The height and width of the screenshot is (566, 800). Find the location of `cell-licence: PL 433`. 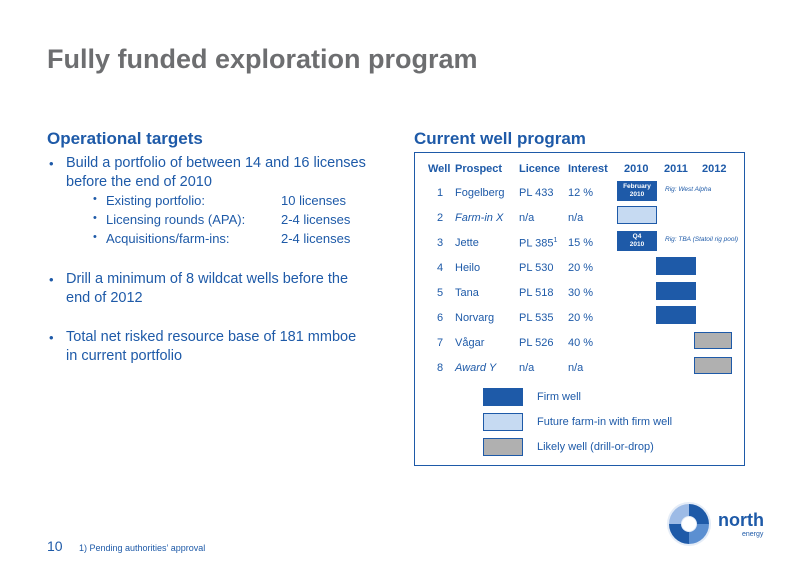

cell-licence: PL 433 is located at coordinates (536, 193).